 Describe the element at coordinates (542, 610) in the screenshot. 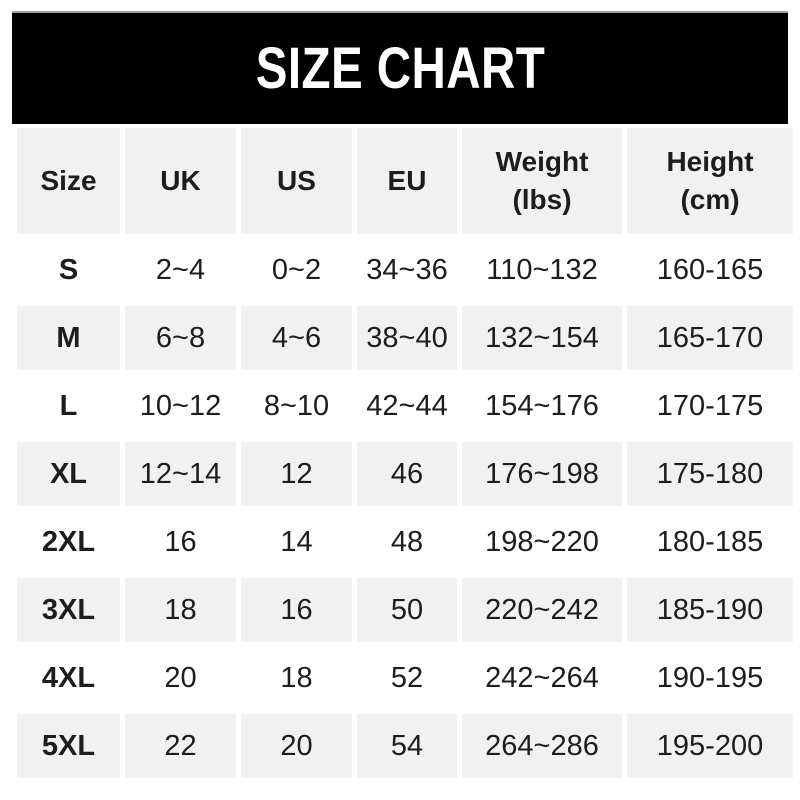

I see `weight-cell: 220~242` at that location.